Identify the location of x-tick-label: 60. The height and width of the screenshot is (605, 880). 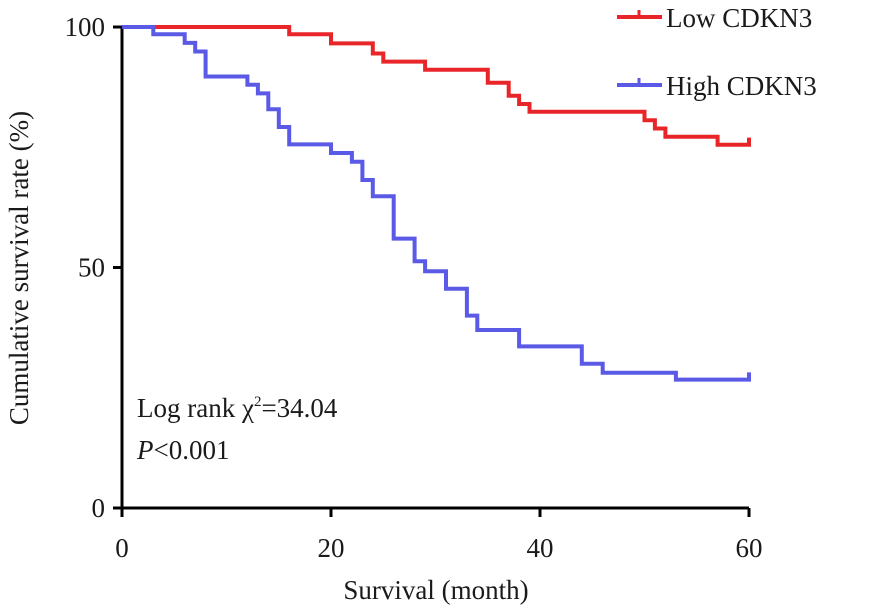
(749, 548).